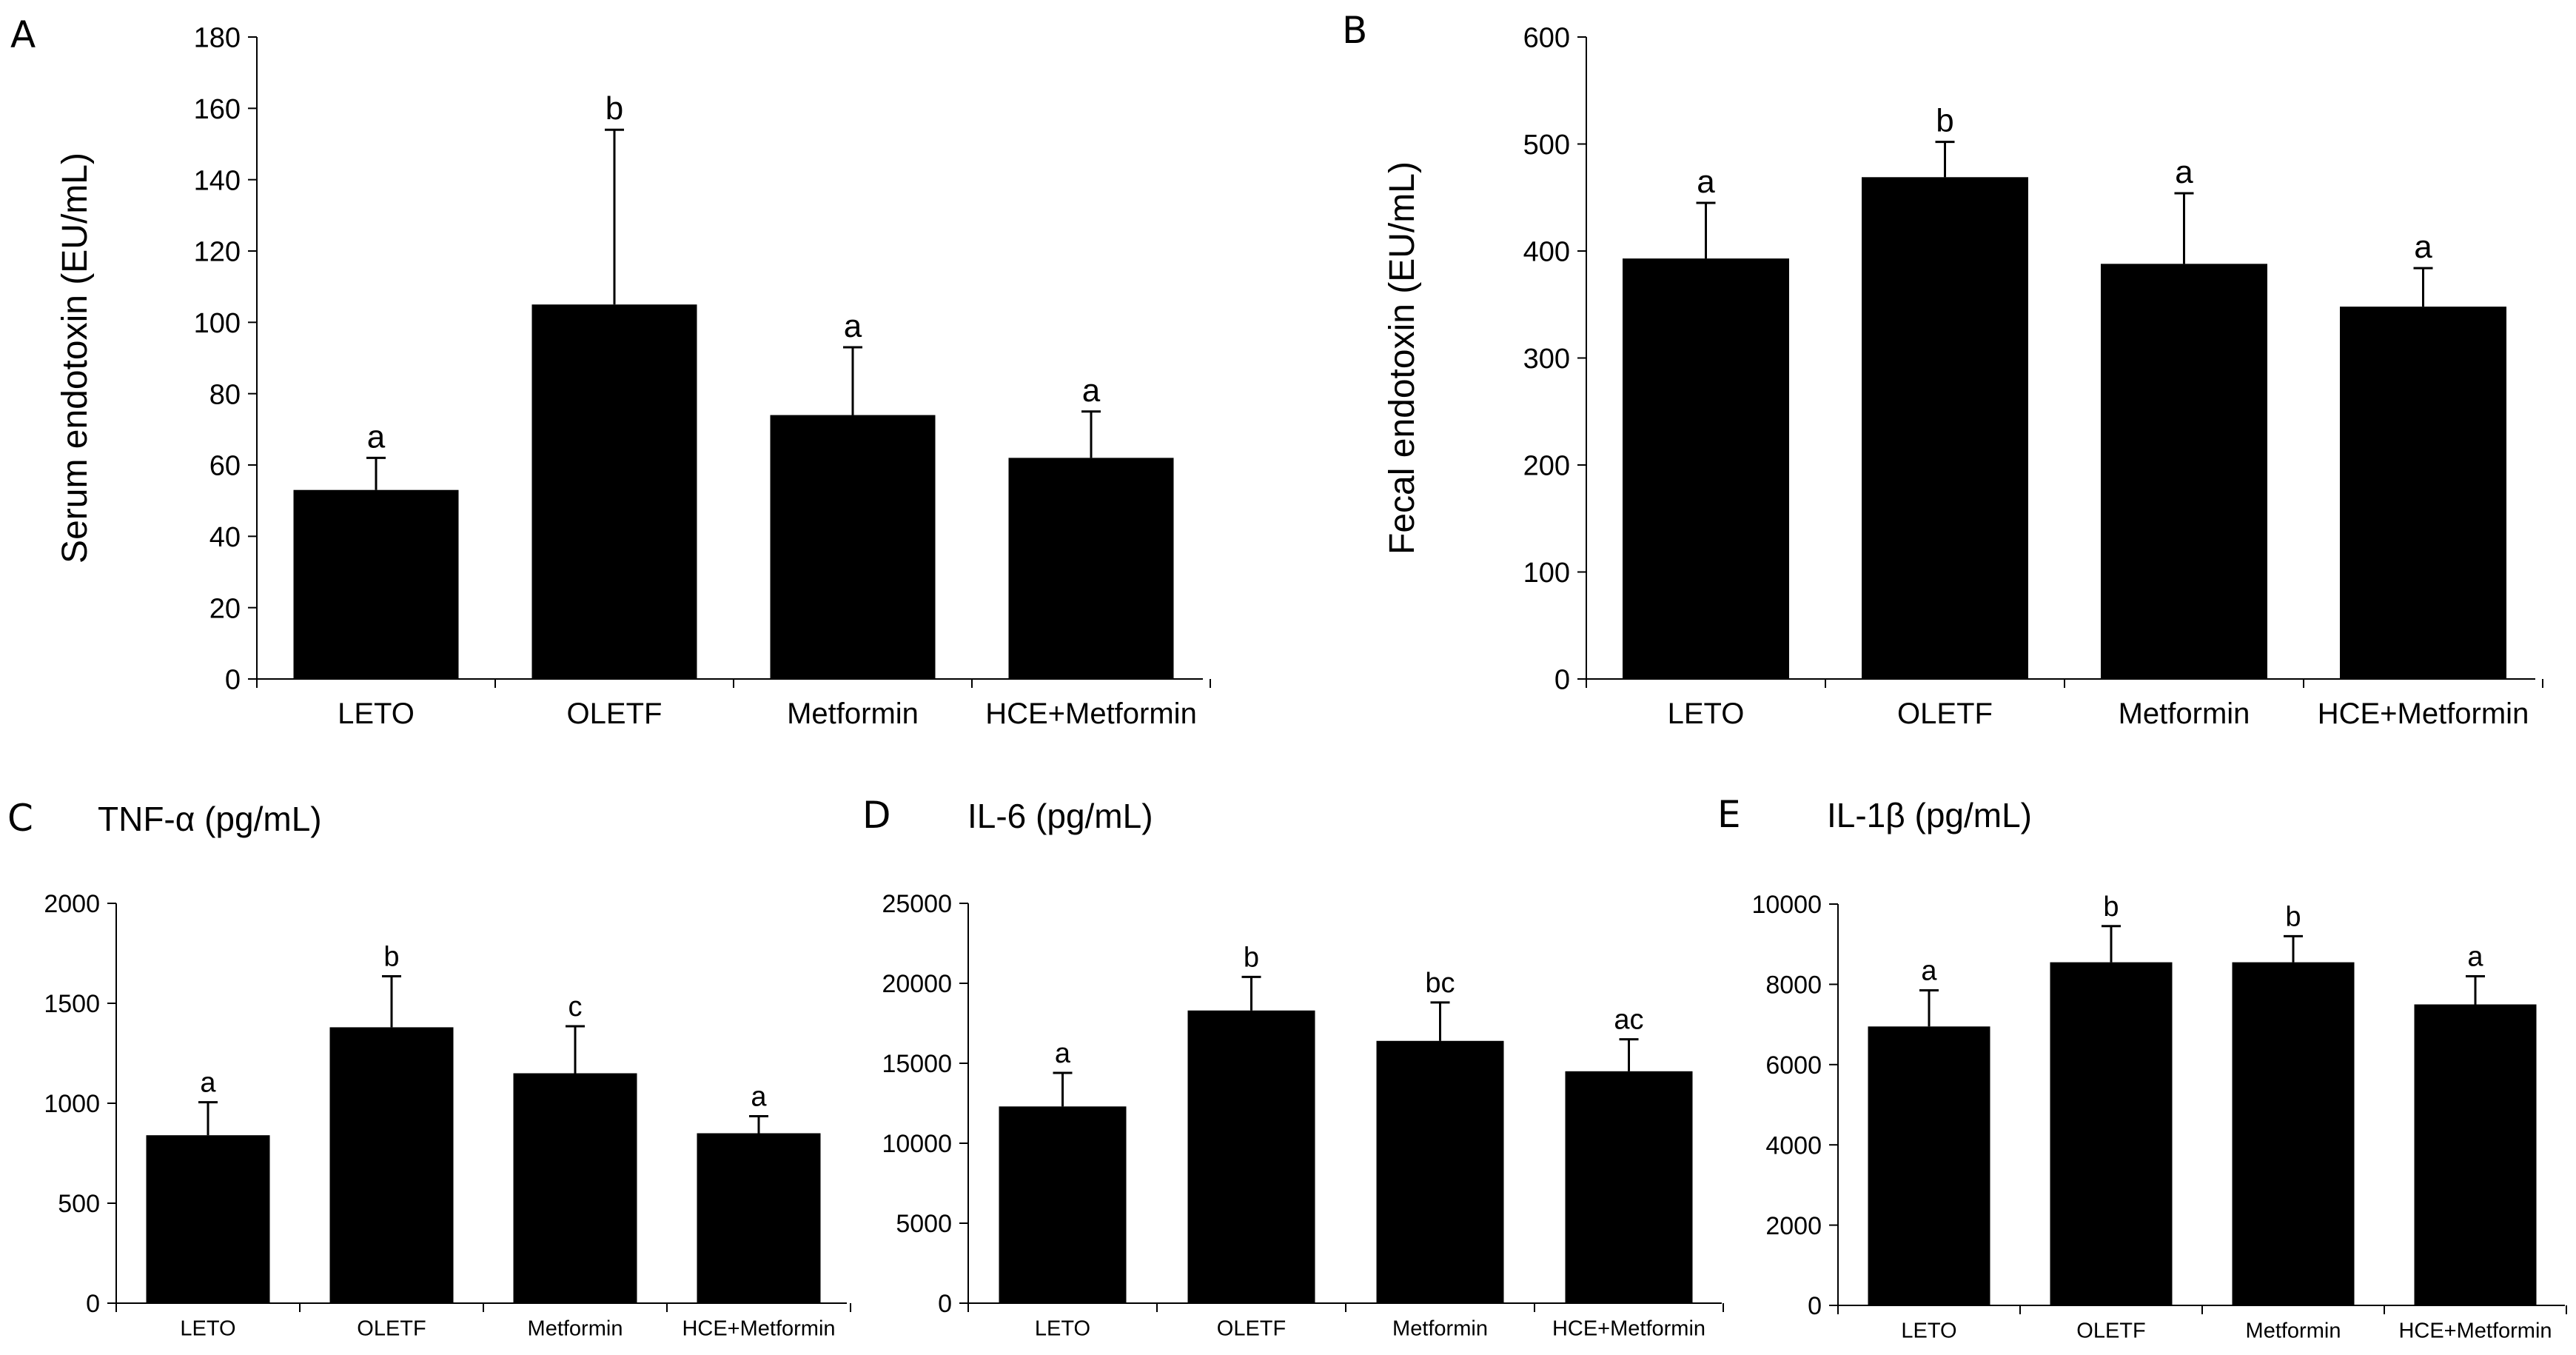 This screenshot has height=1355, width=2576. Describe the element at coordinates (225, 394) in the screenshot. I see `y-tick-label-a: 80` at that location.